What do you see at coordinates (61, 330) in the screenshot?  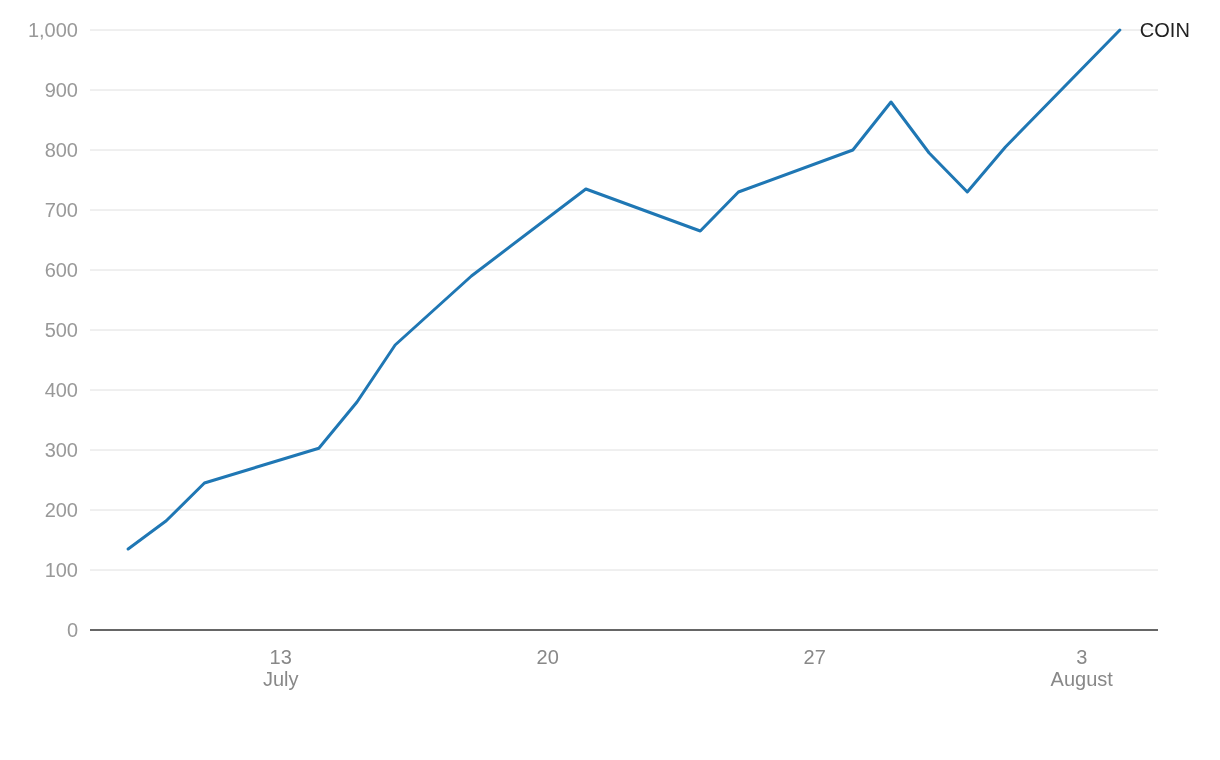 I see `y-tick-label: 500` at bounding box center [61, 330].